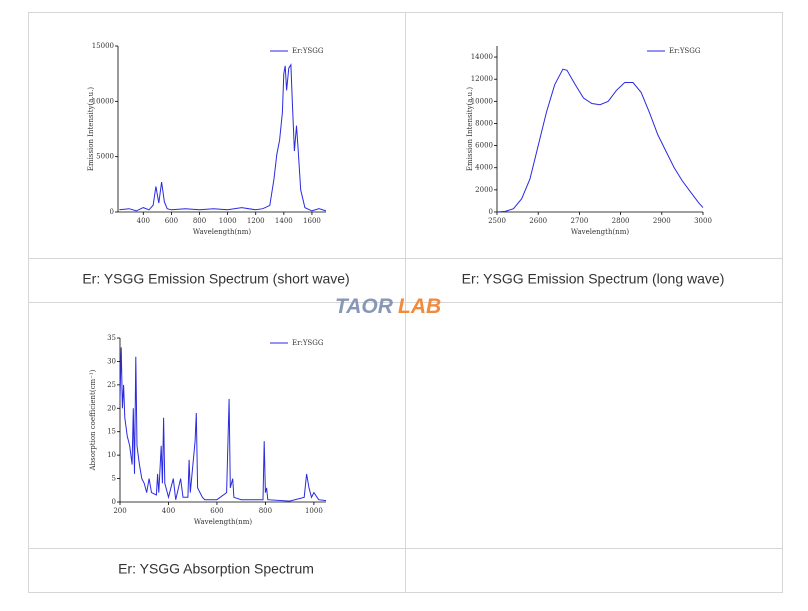 This screenshot has width=808, height=611. I want to click on x-tick-label: 1200, so click(256, 221).